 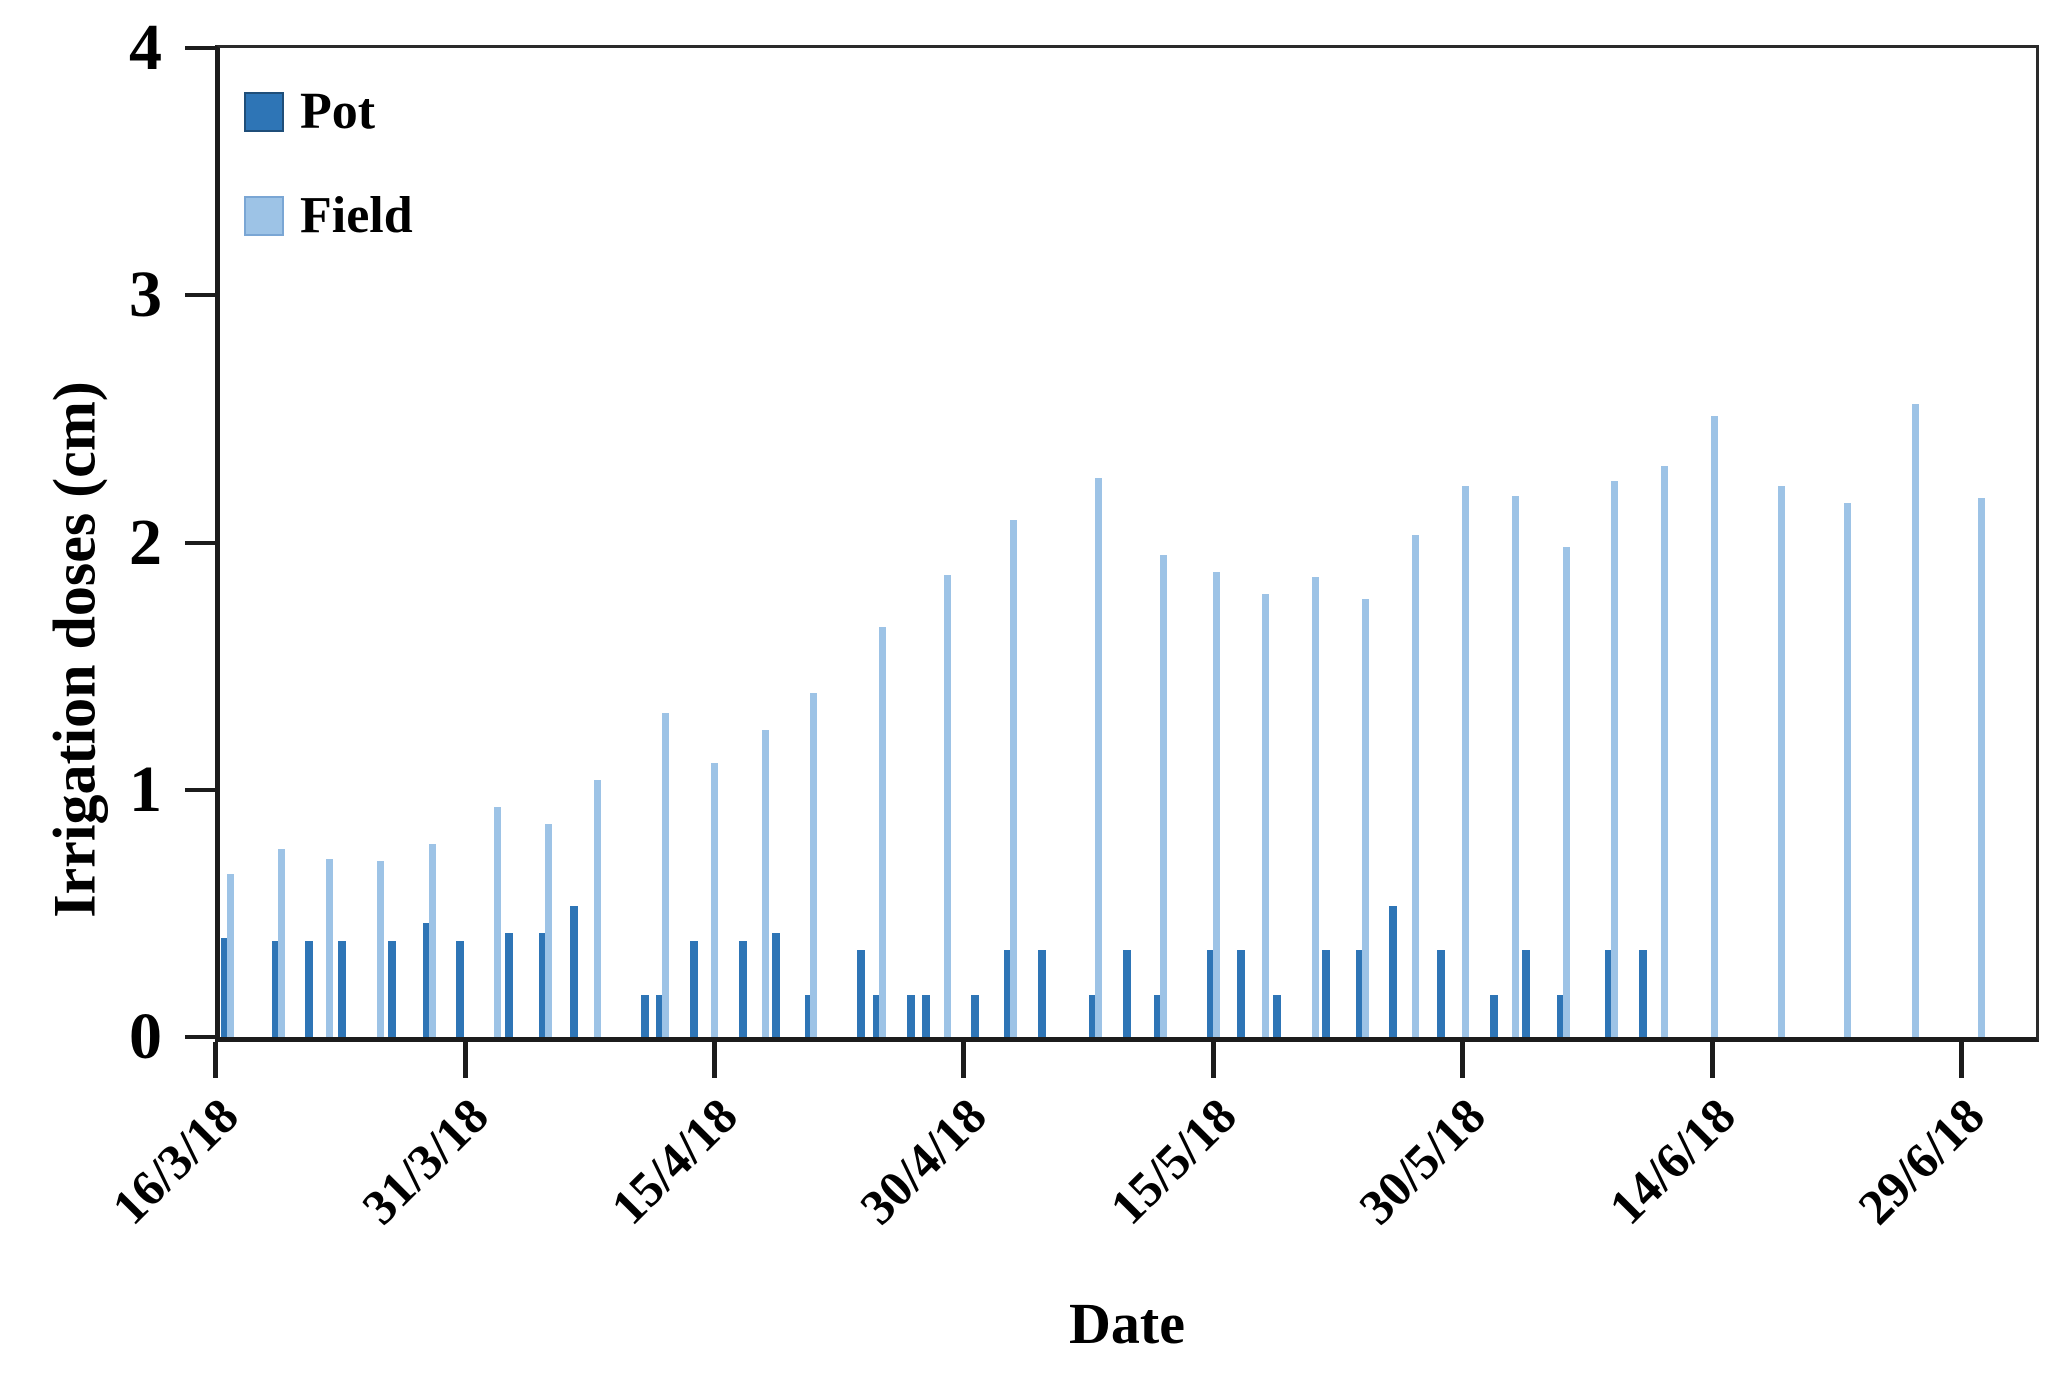 I want to click on x-axis-title: Date, so click(x=1127, y=1323).